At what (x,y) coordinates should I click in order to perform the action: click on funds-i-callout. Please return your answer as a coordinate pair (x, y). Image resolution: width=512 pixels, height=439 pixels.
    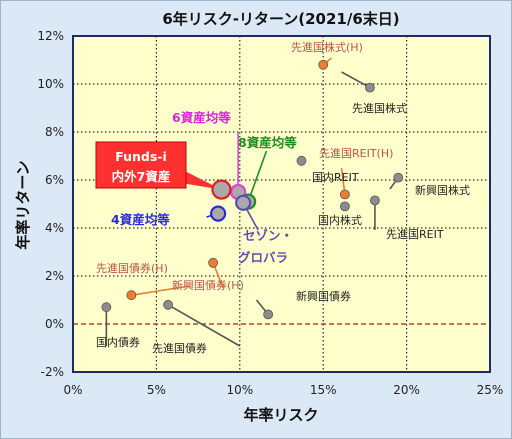
    Looking at the image, I should click on (141, 165).